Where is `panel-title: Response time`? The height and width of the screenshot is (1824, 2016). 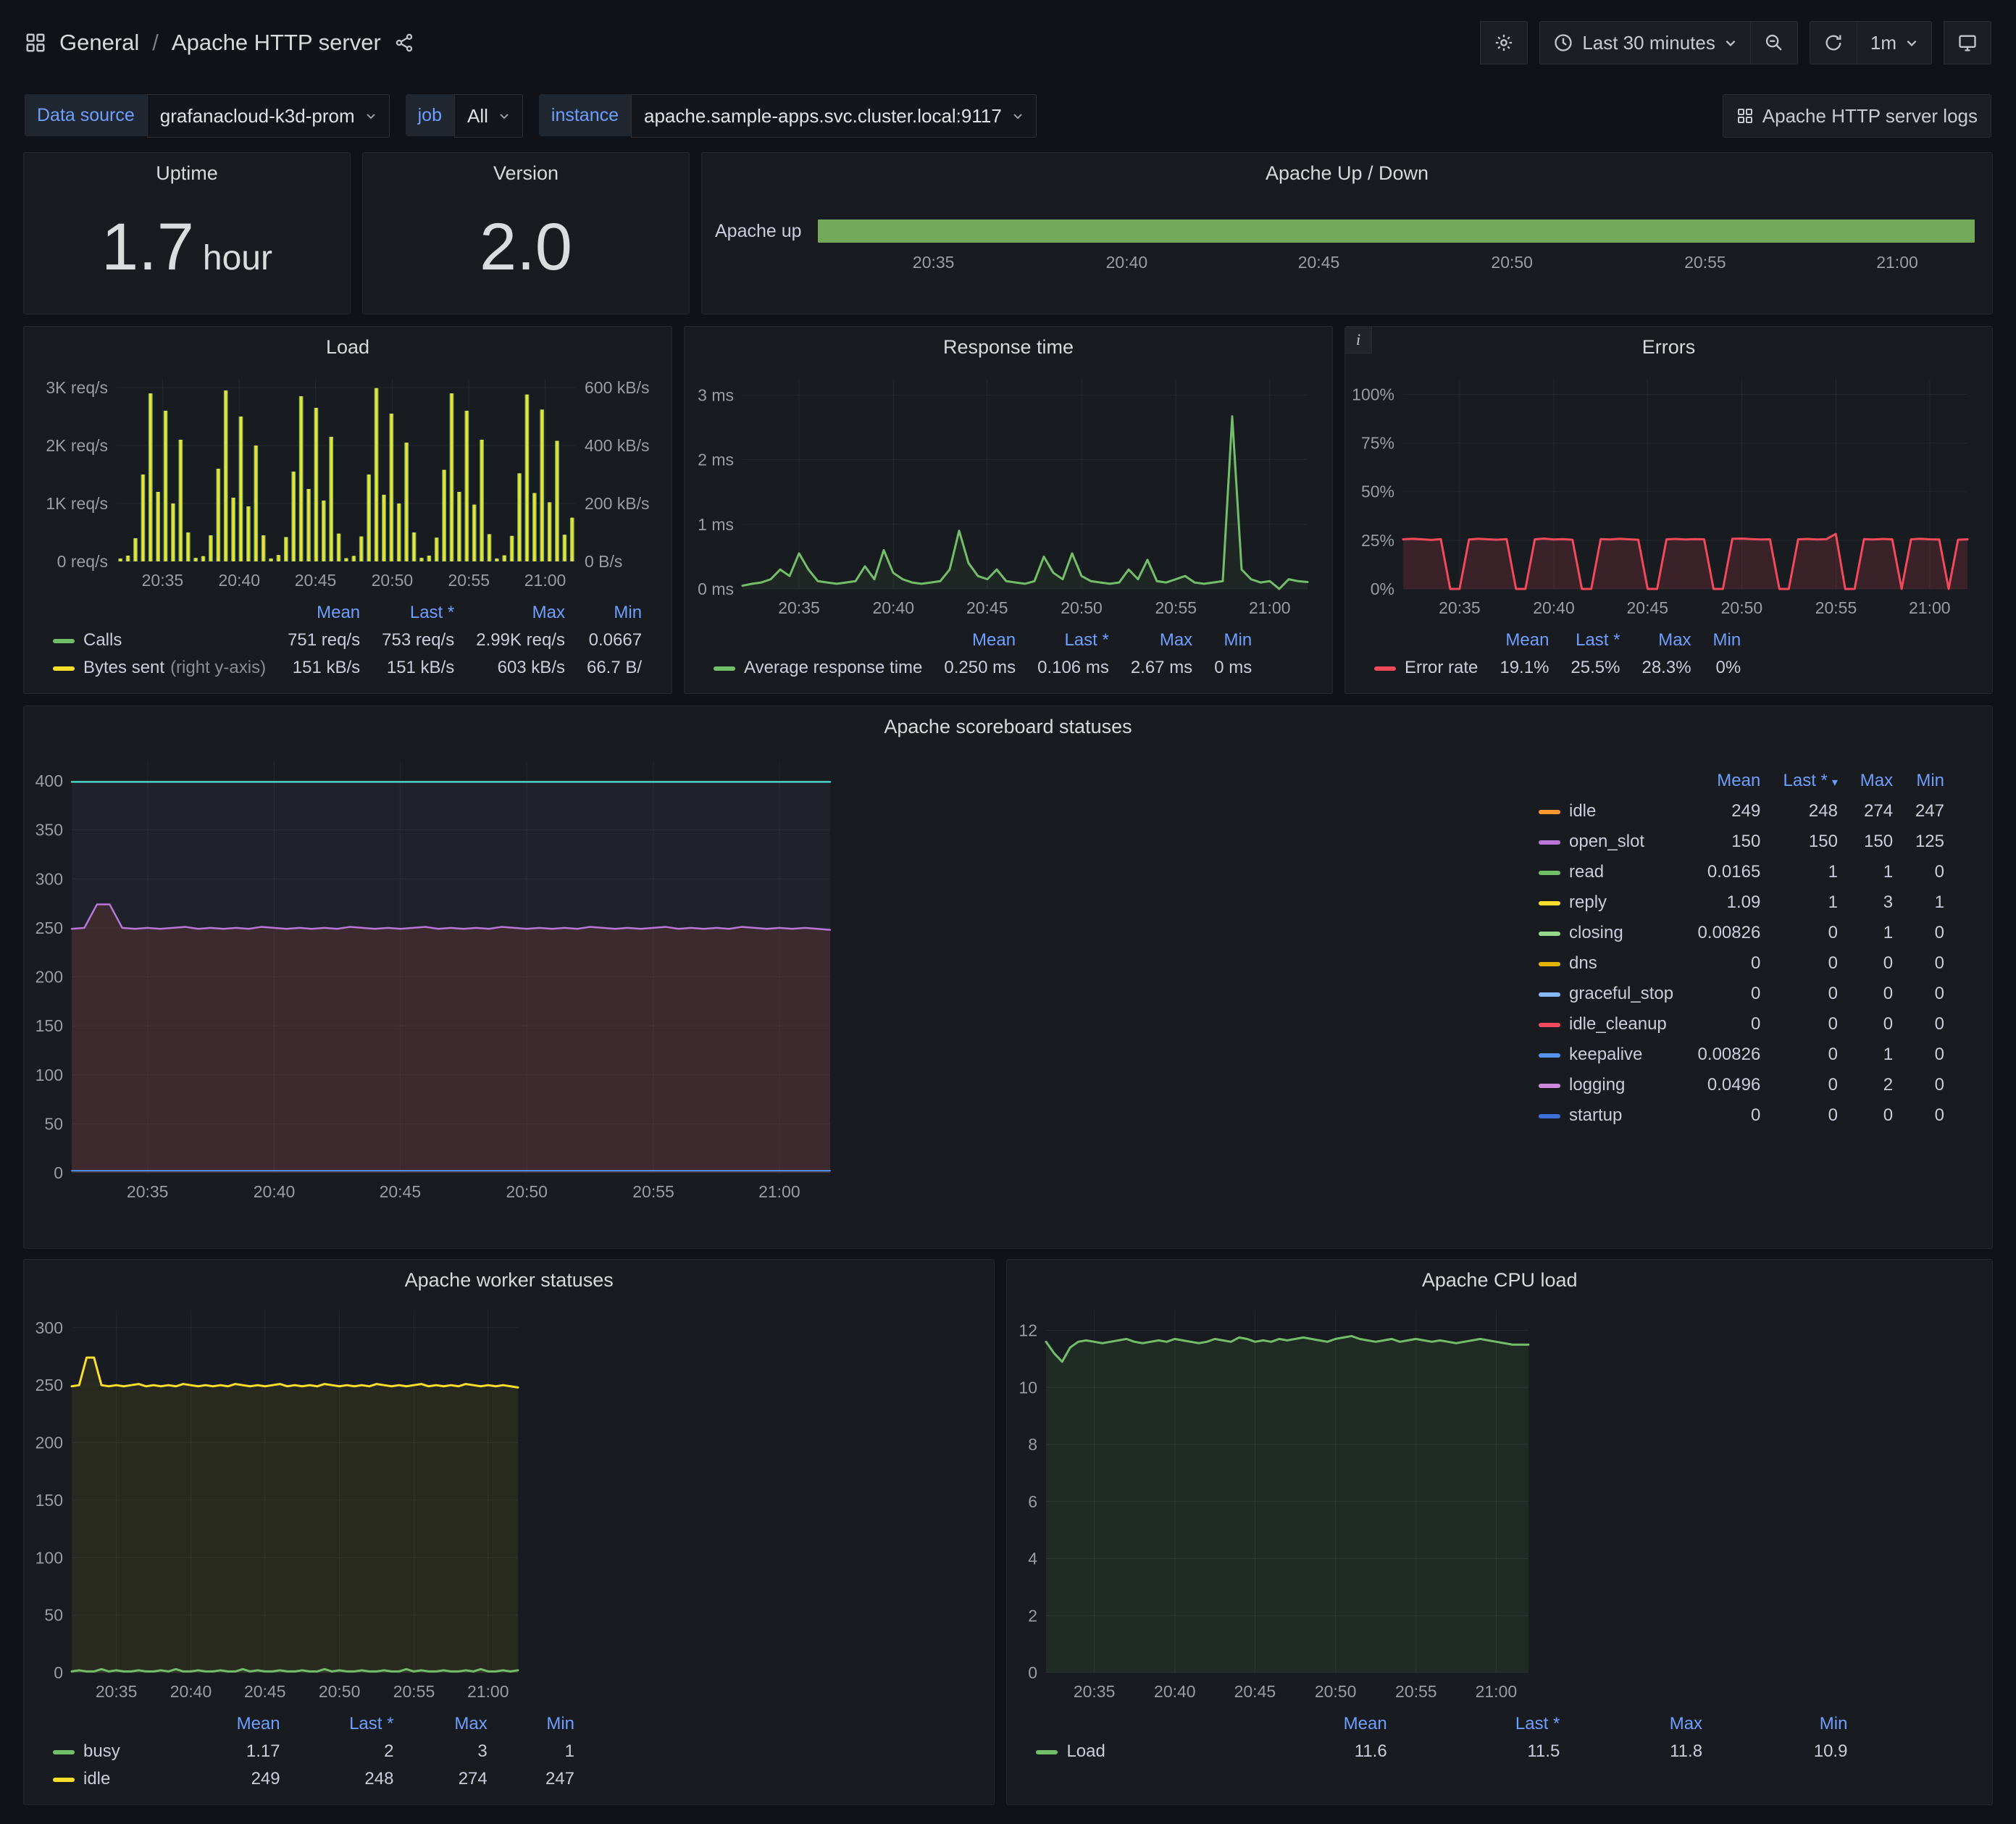
panel-title: Response time is located at coordinates (1008, 346).